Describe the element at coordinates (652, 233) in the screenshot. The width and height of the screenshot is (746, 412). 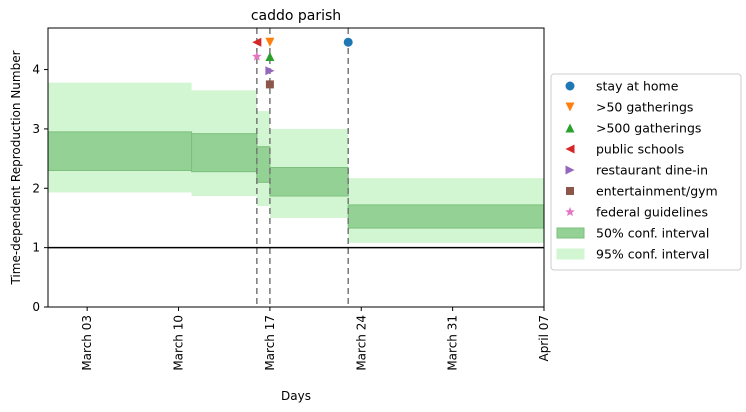
I see `legend-label-7: 50% conf. interval` at that location.